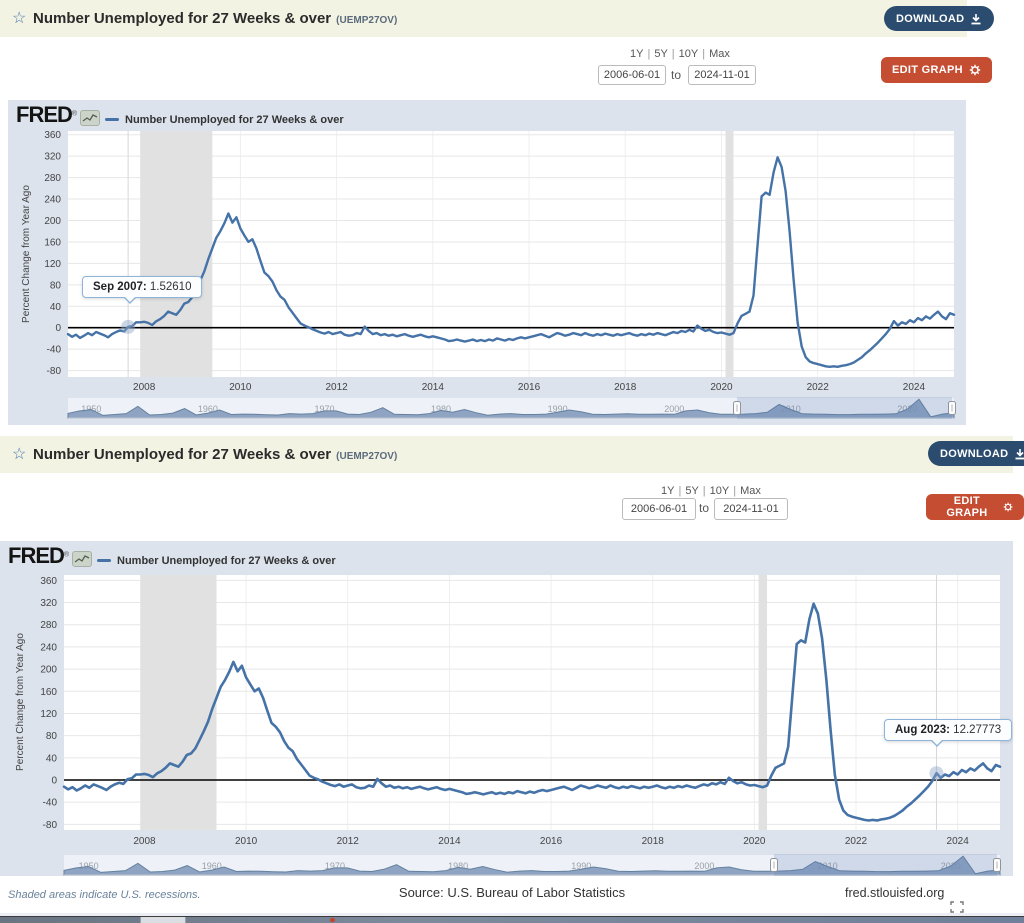 The width and height of the screenshot is (1024, 923). I want to click on download-button-2: DOWNLOAD, so click(976, 453).